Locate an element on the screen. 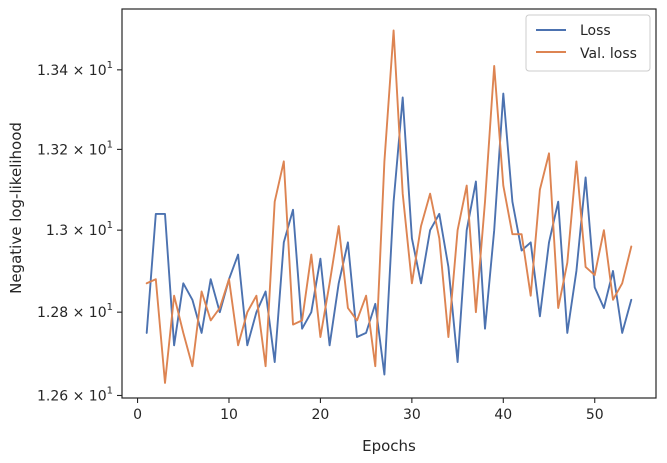 The height and width of the screenshot is (463, 667). legend-loss-label: Loss is located at coordinates (595, 31).